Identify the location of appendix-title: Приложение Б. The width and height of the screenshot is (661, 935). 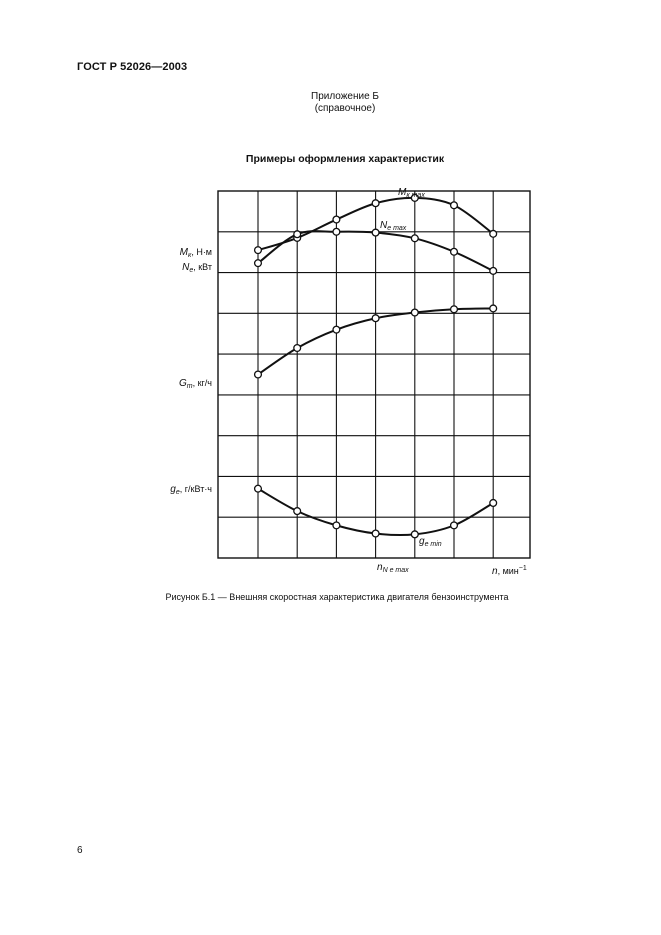
(345, 96).